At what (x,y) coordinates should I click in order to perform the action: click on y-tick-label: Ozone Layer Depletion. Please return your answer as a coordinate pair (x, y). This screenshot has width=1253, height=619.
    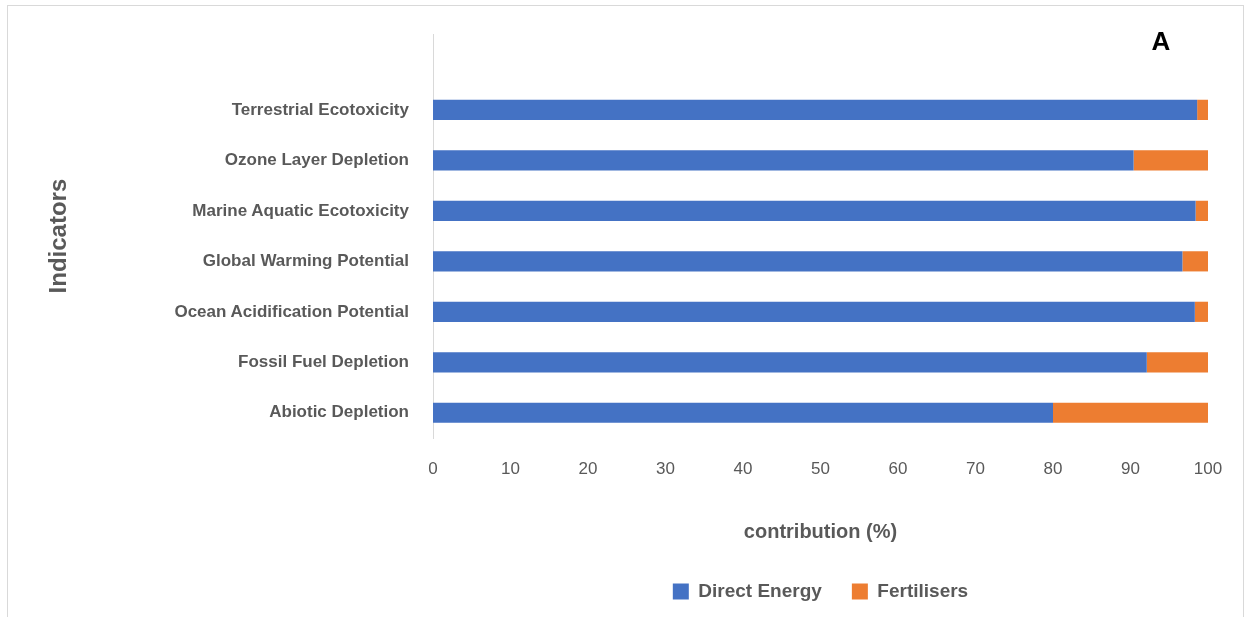
    Looking at the image, I should click on (316, 160).